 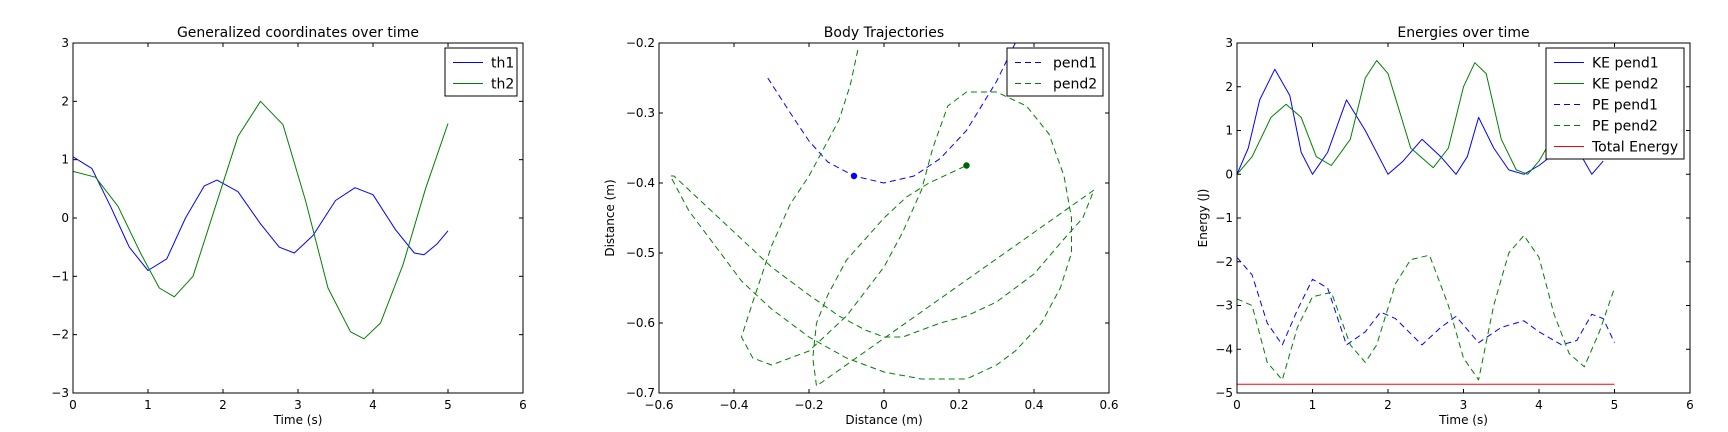 I want to click on marker-pend2, so click(x=966, y=165).